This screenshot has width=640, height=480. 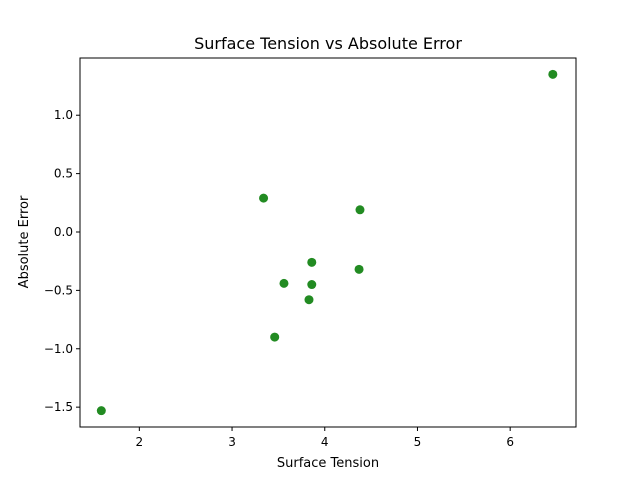 I want to click on x-axis-ticks: 2 3 4 5 6, so click(x=325, y=438).